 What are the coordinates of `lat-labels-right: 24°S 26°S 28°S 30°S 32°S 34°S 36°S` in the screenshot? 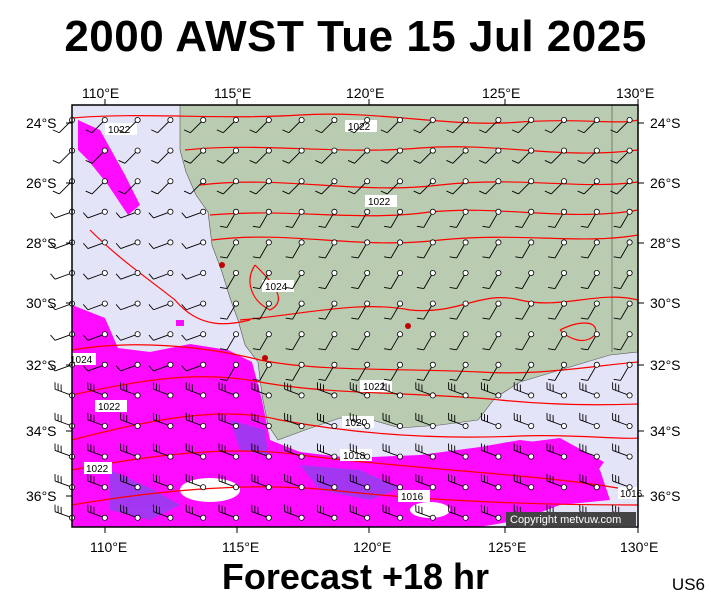 It's located at (665, 309).